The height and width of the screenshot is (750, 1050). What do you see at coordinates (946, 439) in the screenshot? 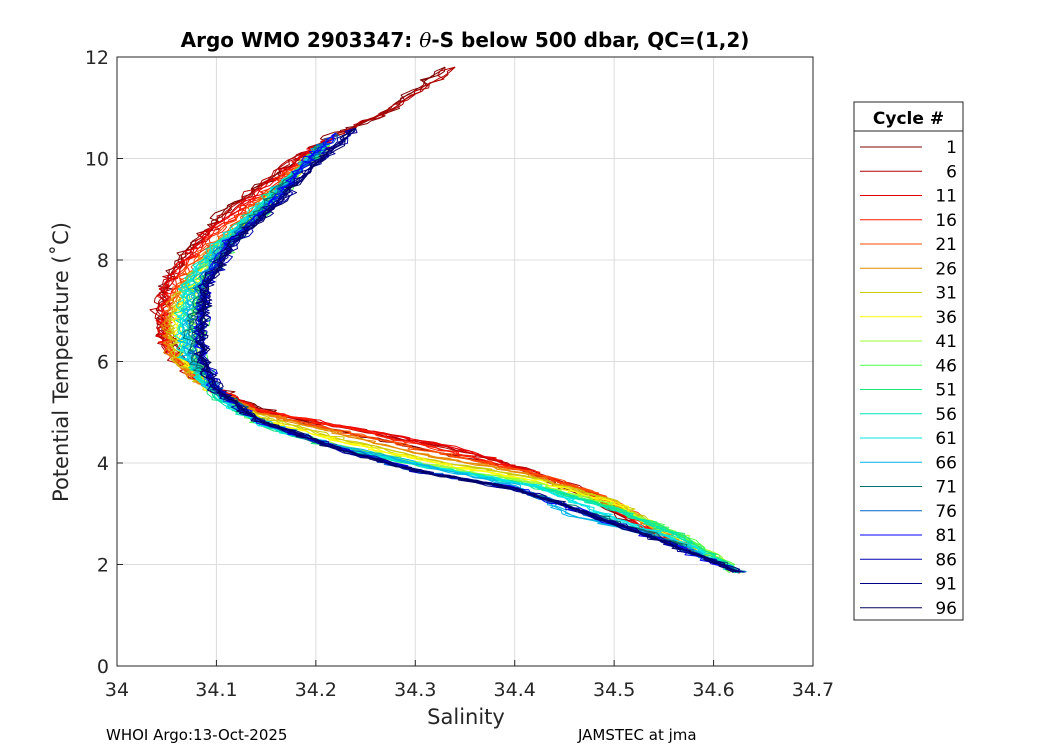
I see `legend-label-61: 61` at bounding box center [946, 439].